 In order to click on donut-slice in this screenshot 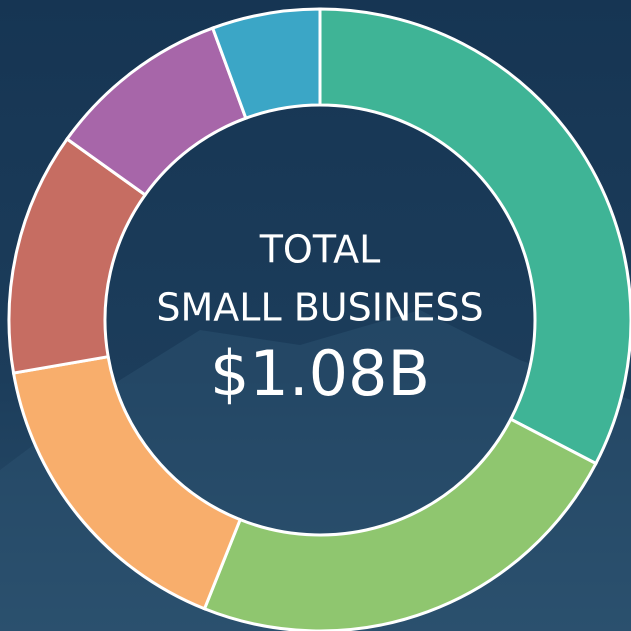, I will do `click(266, 64)`.